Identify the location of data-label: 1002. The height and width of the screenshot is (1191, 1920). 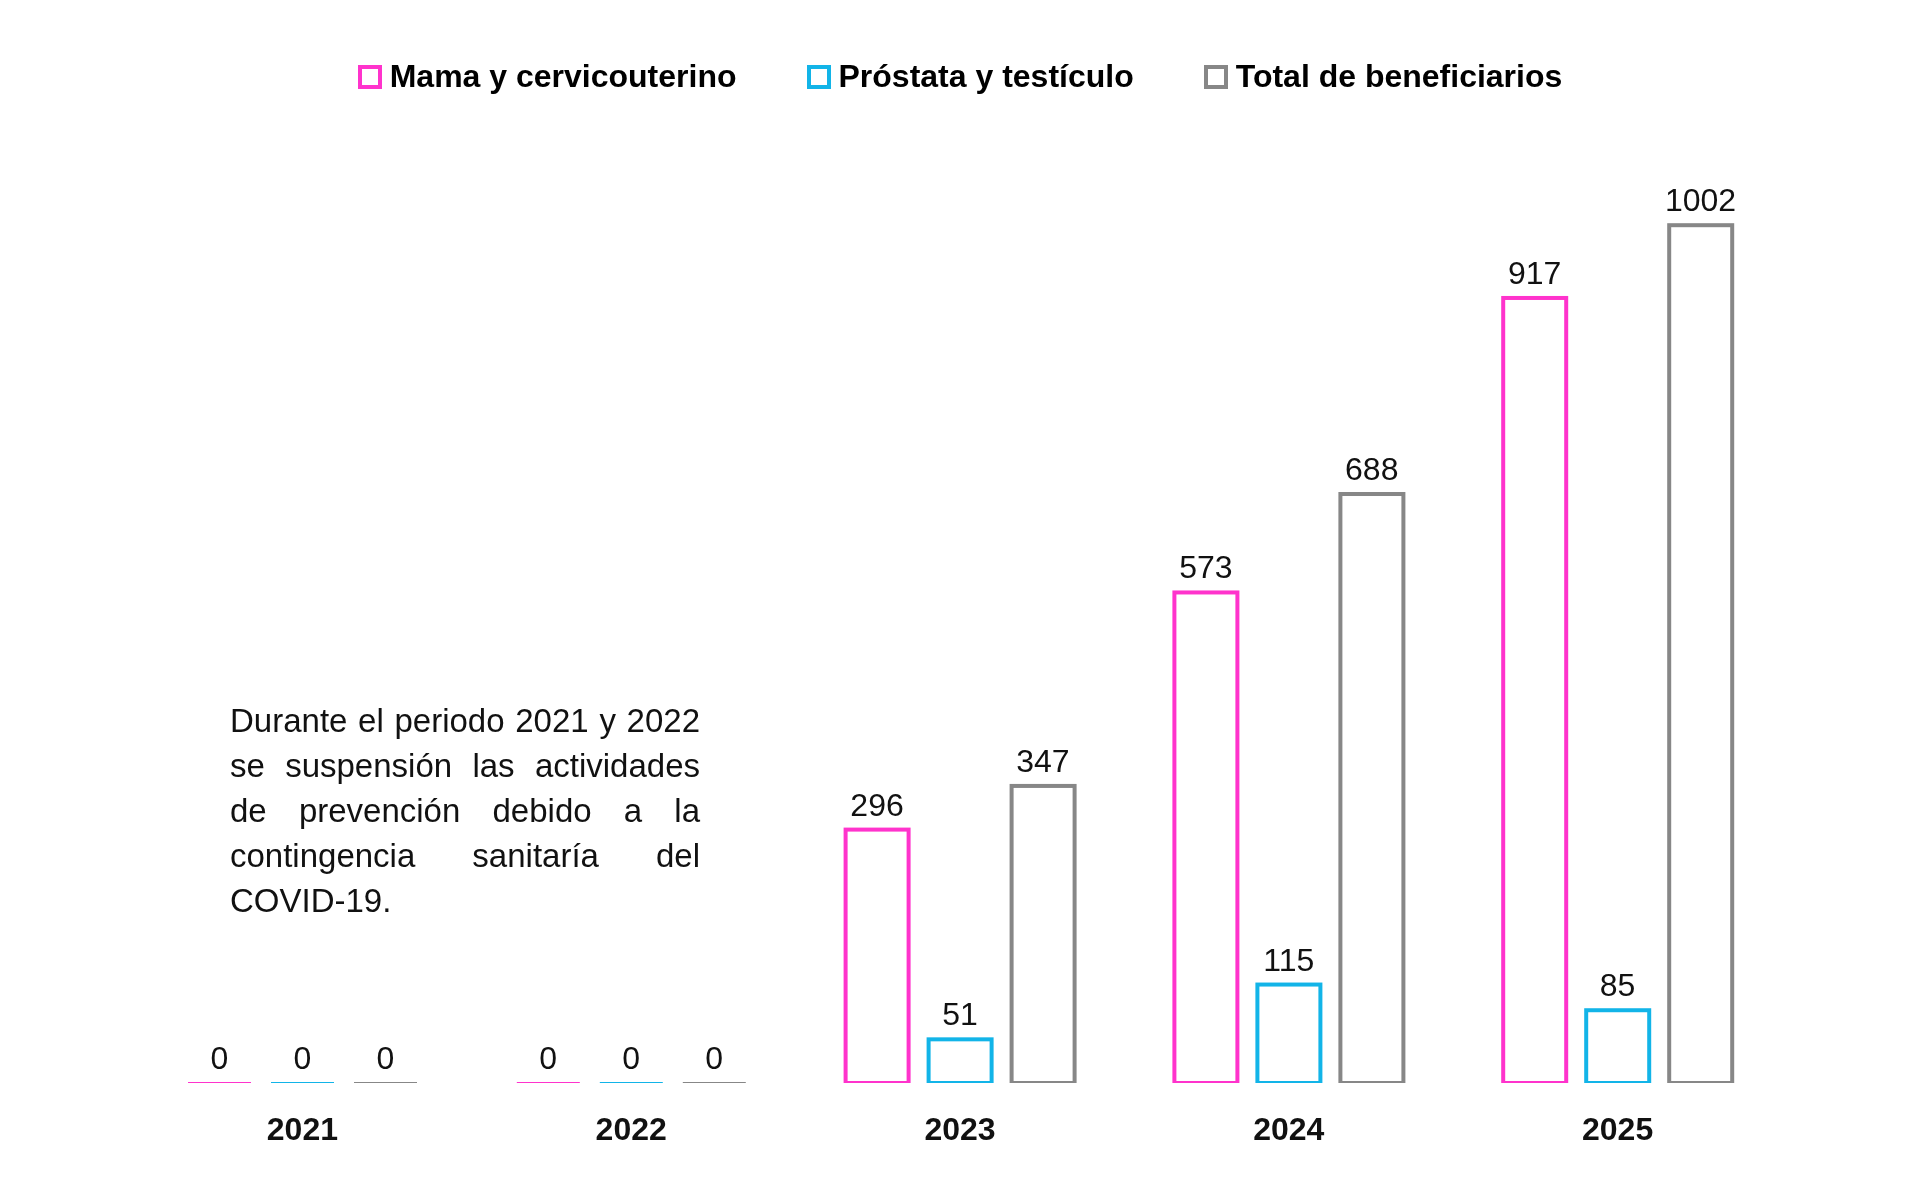
(1700, 200).